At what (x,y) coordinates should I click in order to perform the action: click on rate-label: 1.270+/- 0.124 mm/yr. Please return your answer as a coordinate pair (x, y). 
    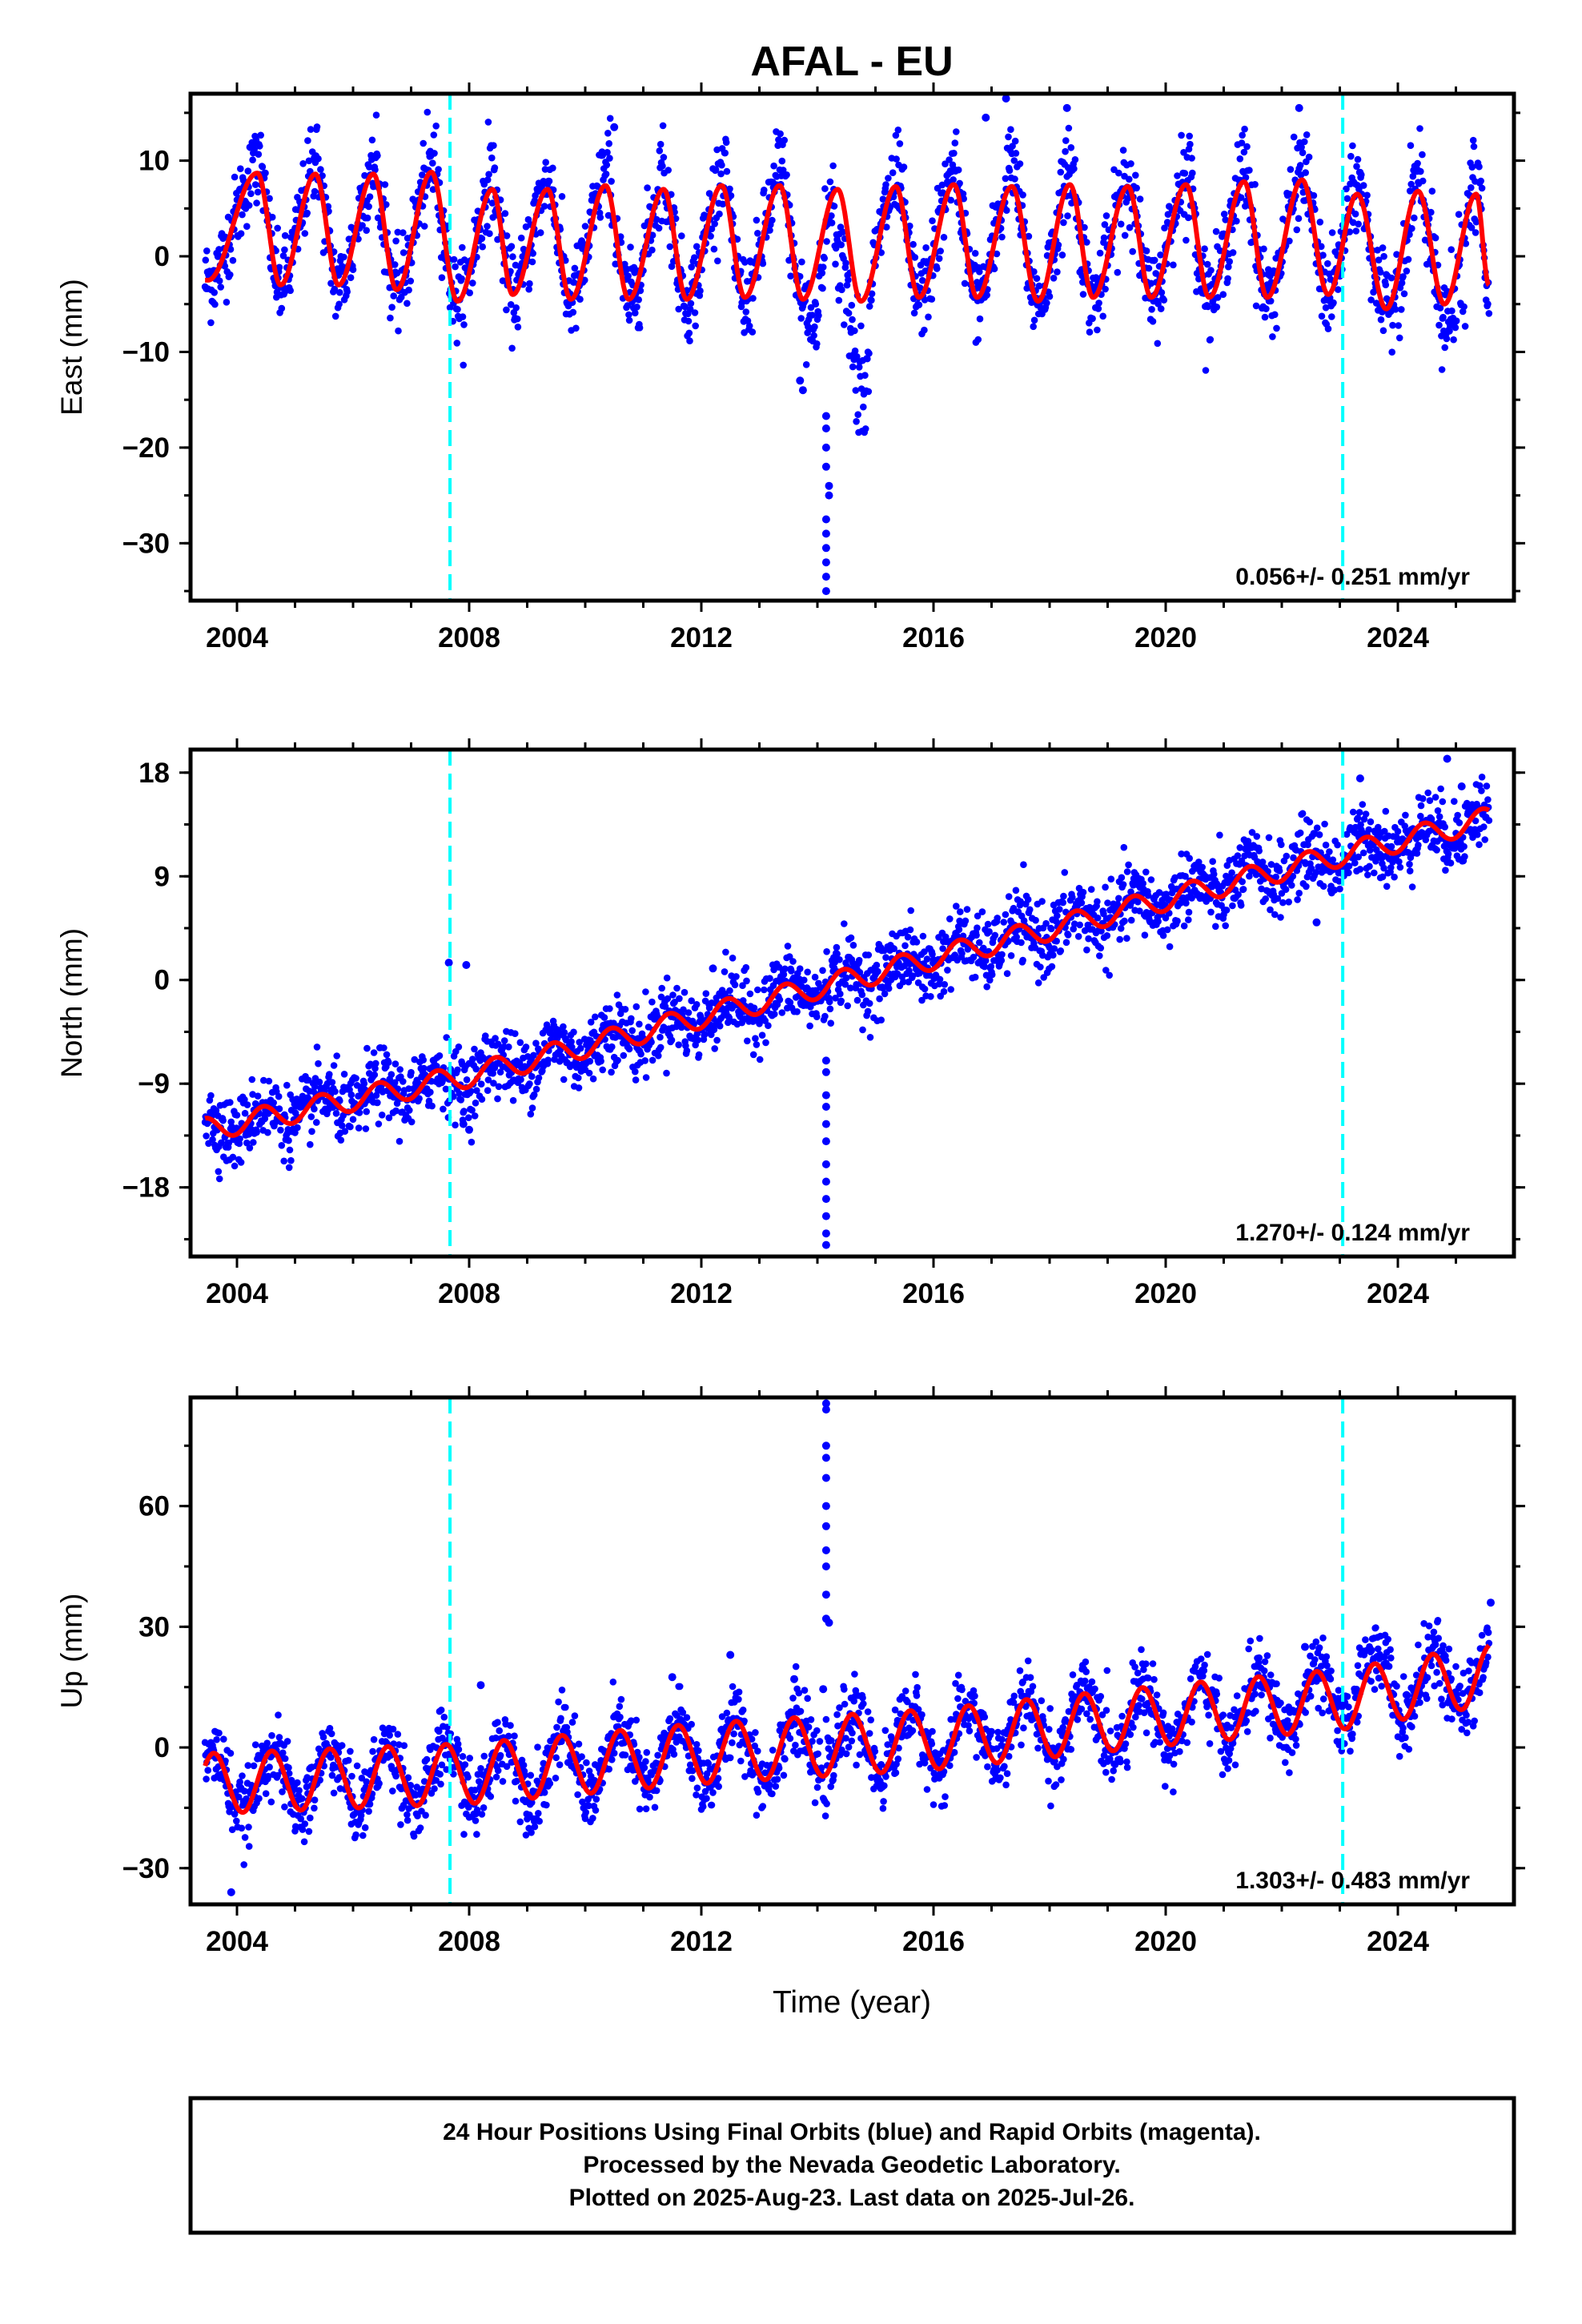
    Looking at the image, I should click on (1353, 1233).